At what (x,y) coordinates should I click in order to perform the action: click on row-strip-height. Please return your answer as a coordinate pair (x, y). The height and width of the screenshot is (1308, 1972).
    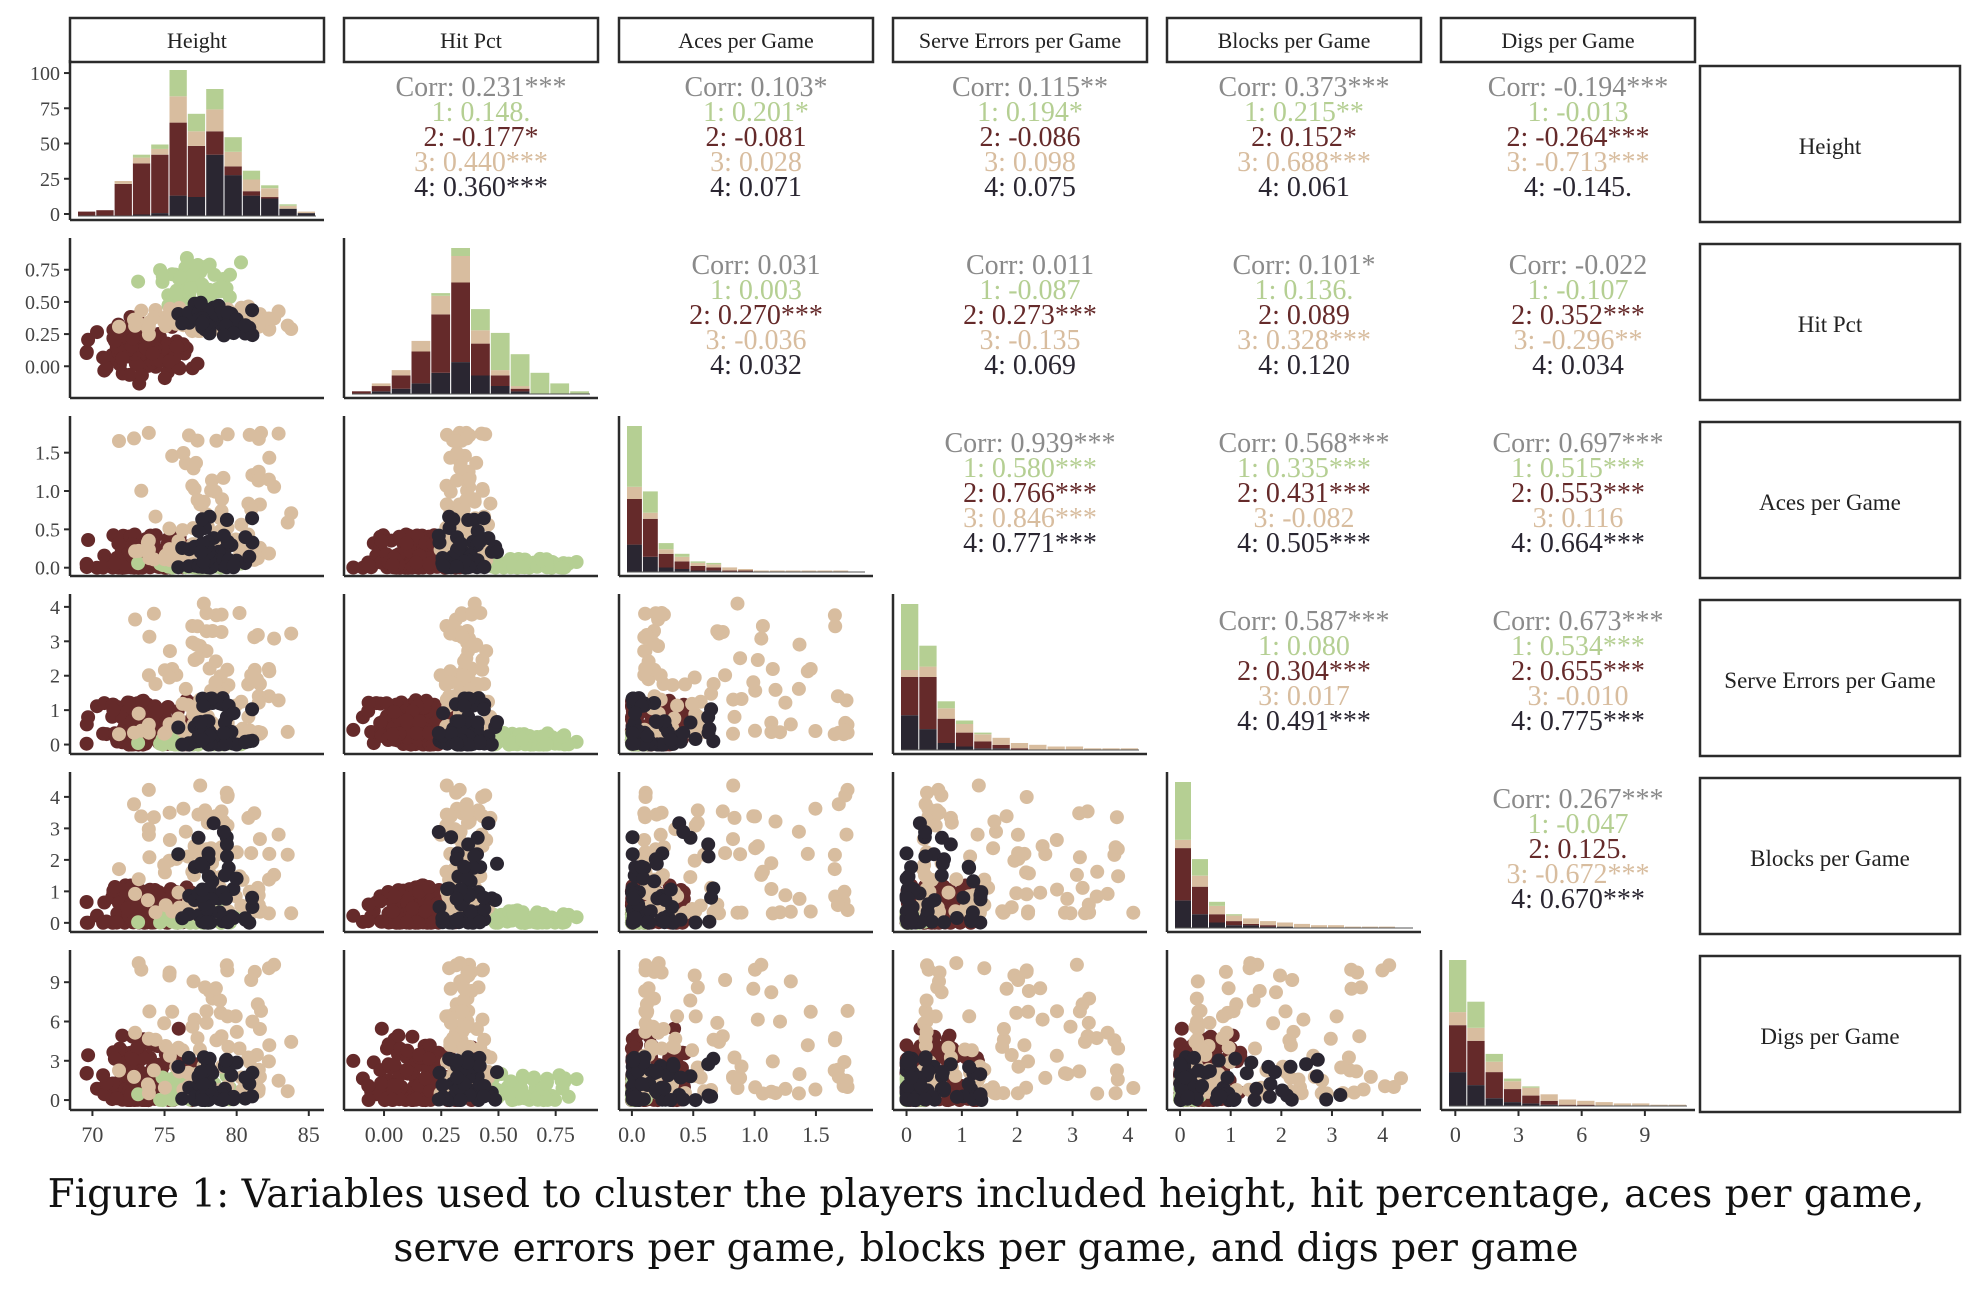
    Looking at the image, I should click on (1830, 144).